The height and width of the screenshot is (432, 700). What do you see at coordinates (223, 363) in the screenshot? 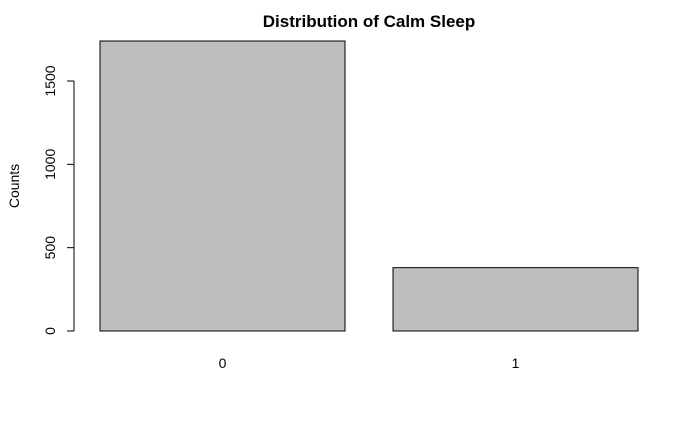
I see `x-tick-label-0: 0` at bounding box center [223, 363].